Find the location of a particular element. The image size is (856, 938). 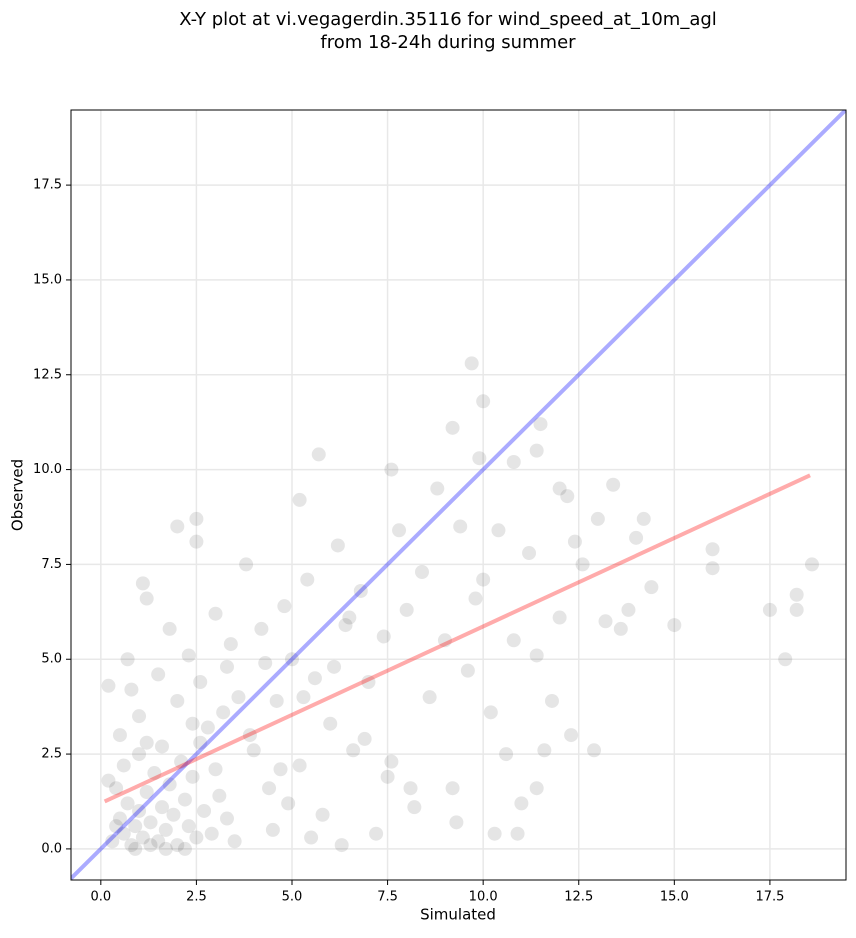

y-tick-label: 12.5 is located at coordinates (47, 374).